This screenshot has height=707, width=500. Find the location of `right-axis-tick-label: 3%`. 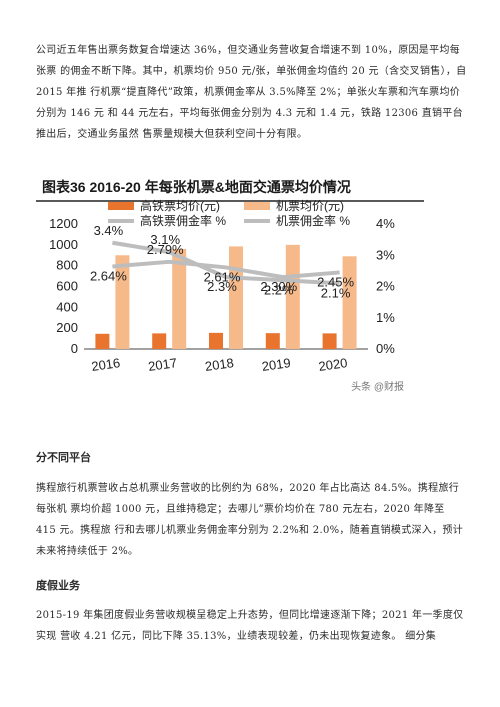

right-axis-tick-label: 3% is located at coordinates (385, 254).